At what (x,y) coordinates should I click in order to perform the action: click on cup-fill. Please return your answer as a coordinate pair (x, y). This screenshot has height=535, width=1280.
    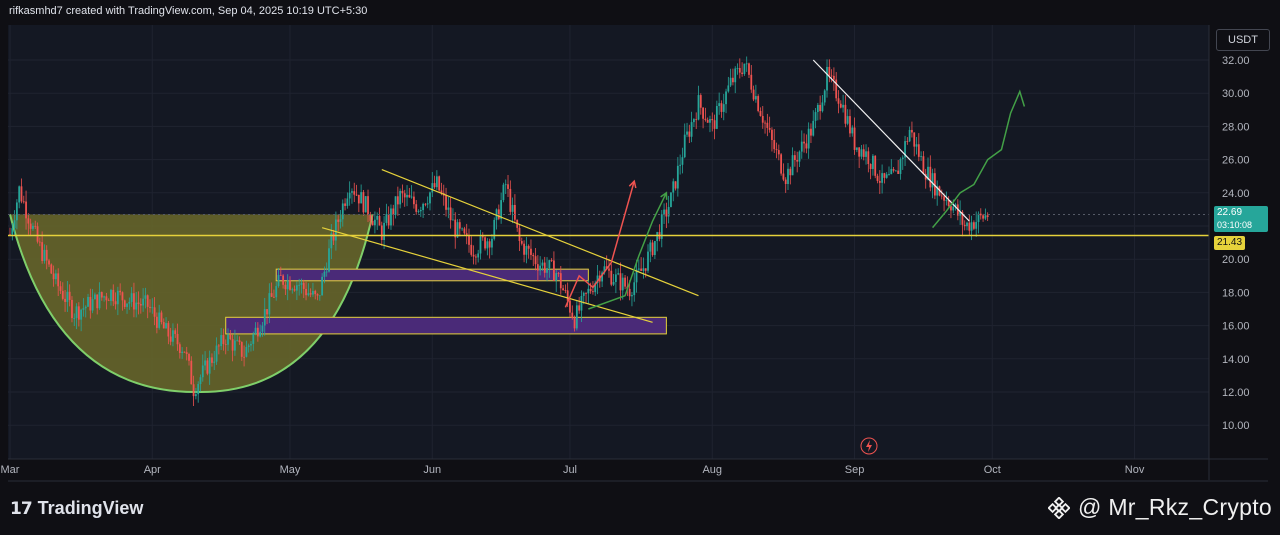
    Looking at the image, I should click on (191, 303).